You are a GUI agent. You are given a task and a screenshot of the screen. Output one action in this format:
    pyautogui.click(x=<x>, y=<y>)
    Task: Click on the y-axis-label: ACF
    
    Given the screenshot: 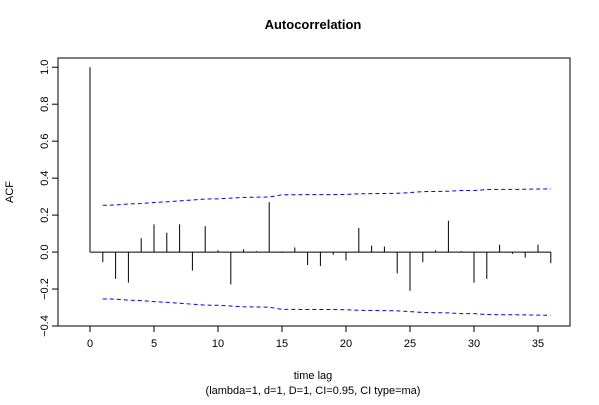 What is the action you would take?
    pyautogui.click(x=10, y=192)
    